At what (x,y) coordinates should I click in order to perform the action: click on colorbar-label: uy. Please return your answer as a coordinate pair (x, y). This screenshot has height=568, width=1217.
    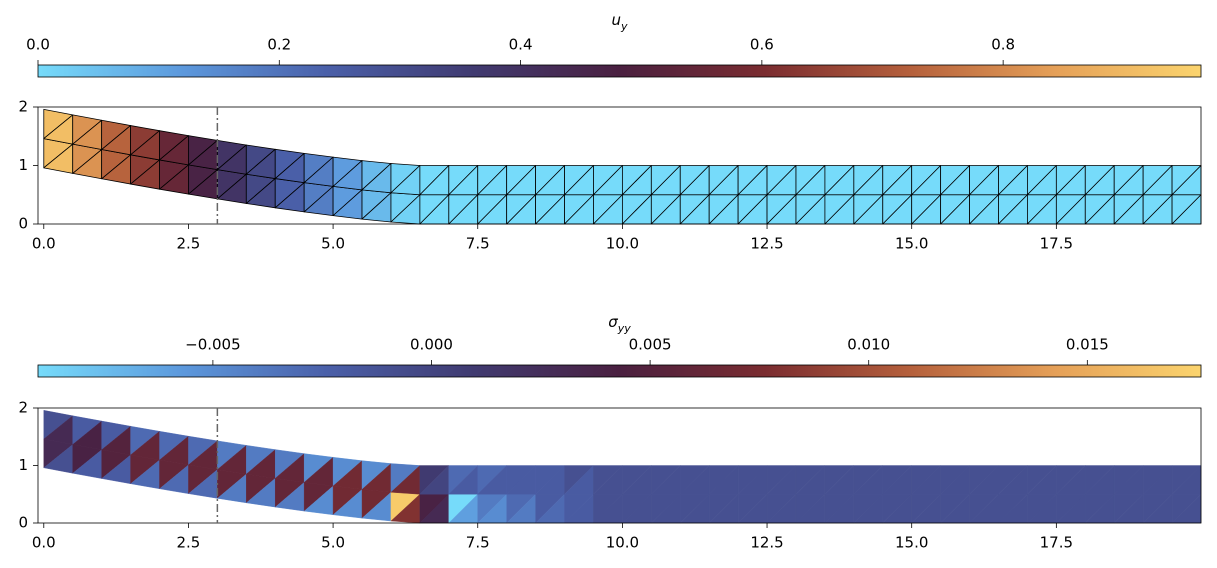
    Looking at the image, I should click on (619, 22).